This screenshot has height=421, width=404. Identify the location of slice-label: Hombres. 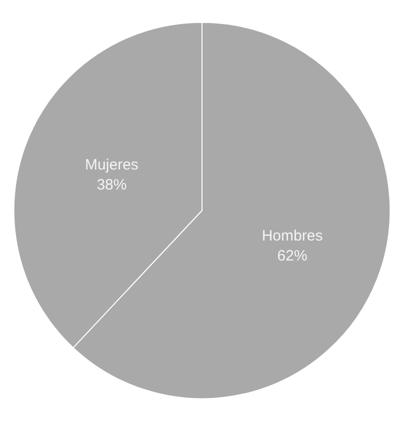
(292, 236).